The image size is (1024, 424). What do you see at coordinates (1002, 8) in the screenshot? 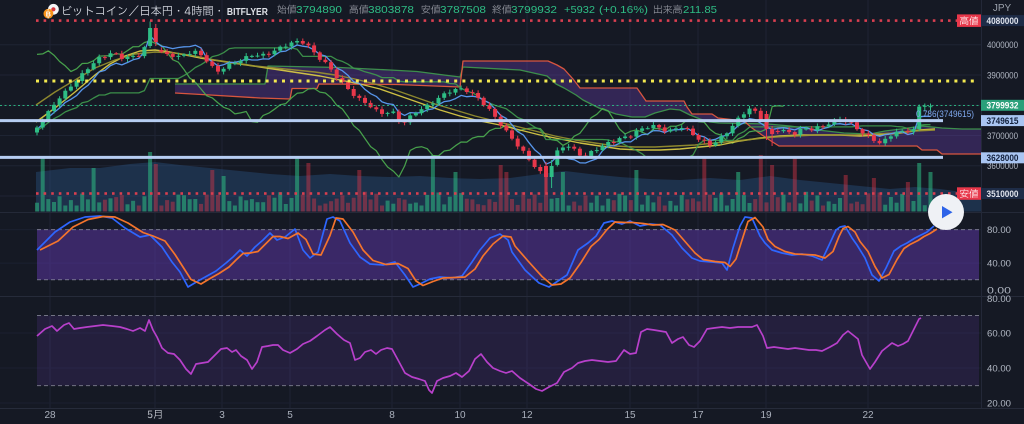
I see `svg-text: JPY` at bounding box center [1002, 8].